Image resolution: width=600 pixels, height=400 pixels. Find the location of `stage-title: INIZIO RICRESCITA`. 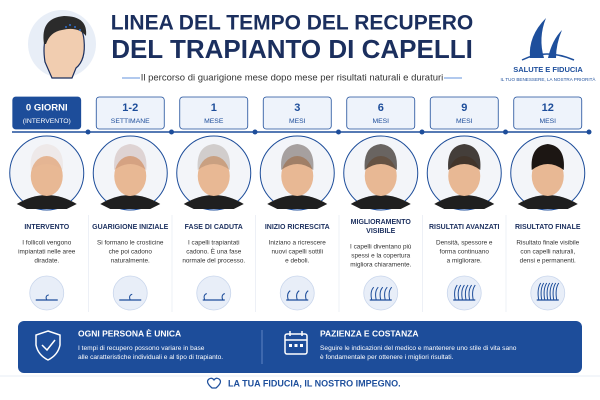

stage-title: INIZIO RICRESCITA is located at coordinates (297, 227).